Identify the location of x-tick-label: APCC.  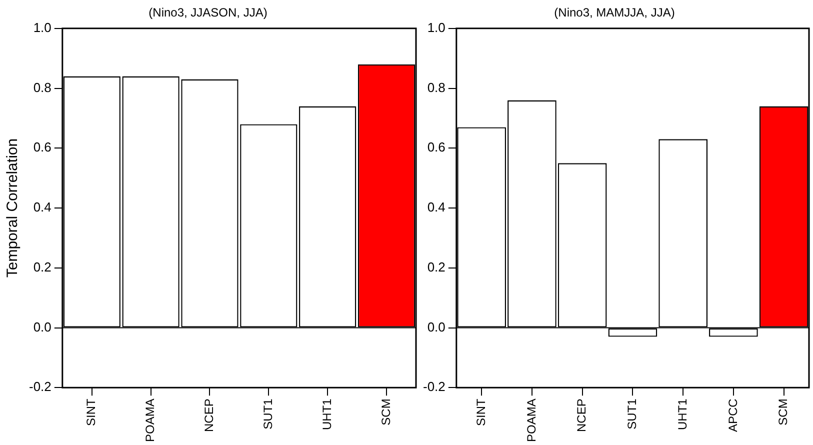
(733, 415).